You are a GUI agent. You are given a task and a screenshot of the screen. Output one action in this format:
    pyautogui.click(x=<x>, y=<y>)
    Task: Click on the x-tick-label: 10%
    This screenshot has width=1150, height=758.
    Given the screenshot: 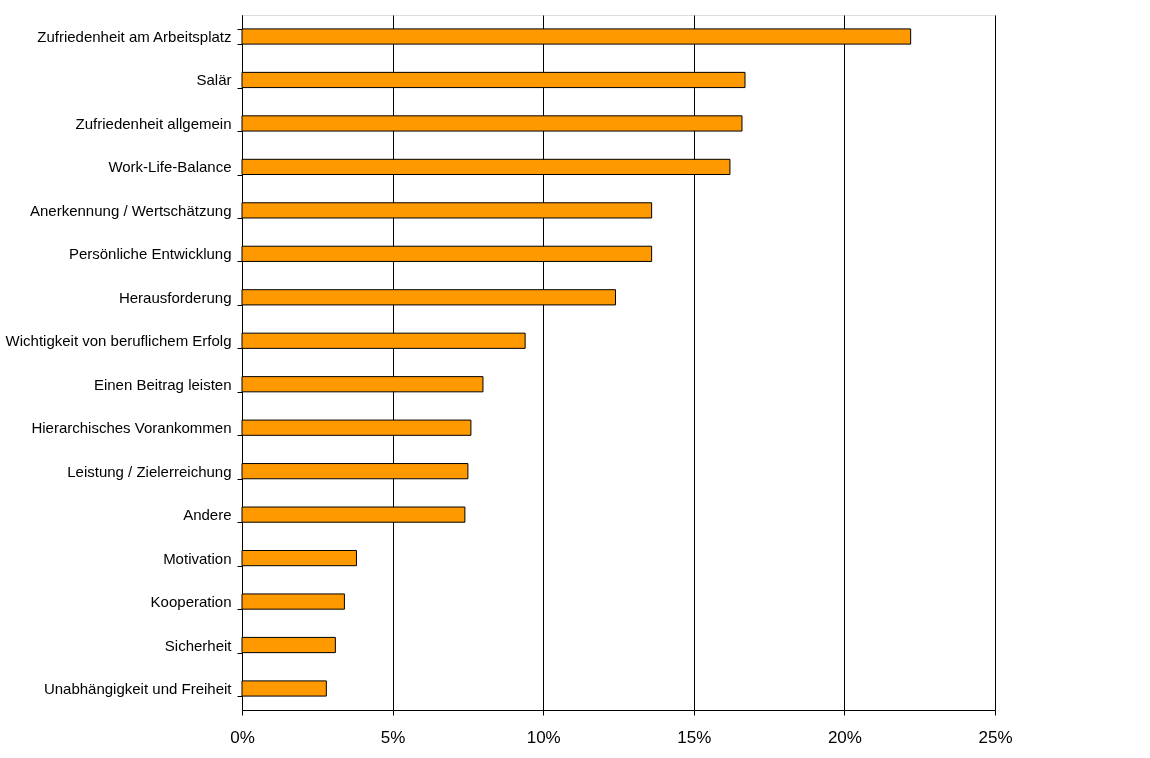 What is the action you would take?
    pyautogui.click(x=543, y=737)
    